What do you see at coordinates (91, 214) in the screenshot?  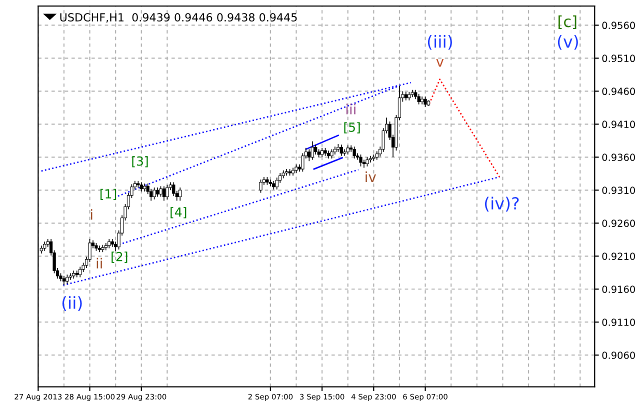 I see `annotation: i` at bounding box center [91, 214].